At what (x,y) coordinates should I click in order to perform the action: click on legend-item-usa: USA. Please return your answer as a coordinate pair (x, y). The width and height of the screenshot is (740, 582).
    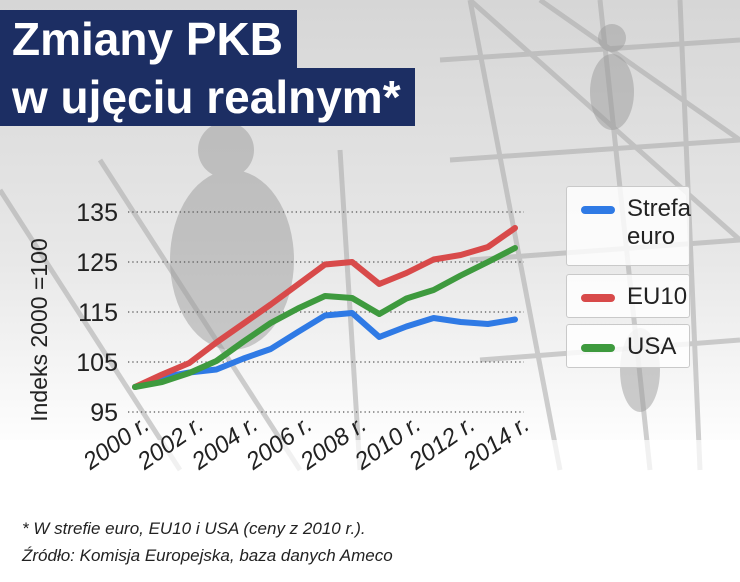
    Looking at the image, I should click on (628, 346).